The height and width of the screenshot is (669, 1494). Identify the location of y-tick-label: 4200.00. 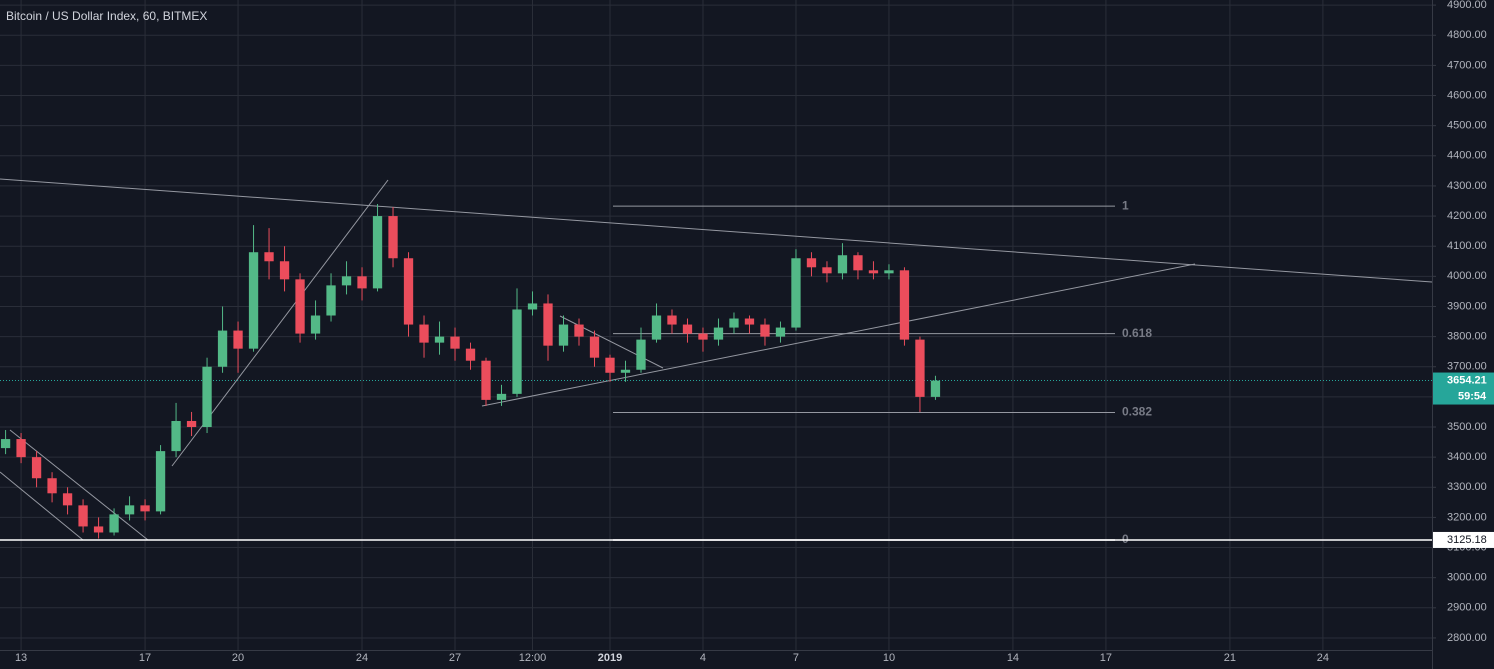
(1467, 216).